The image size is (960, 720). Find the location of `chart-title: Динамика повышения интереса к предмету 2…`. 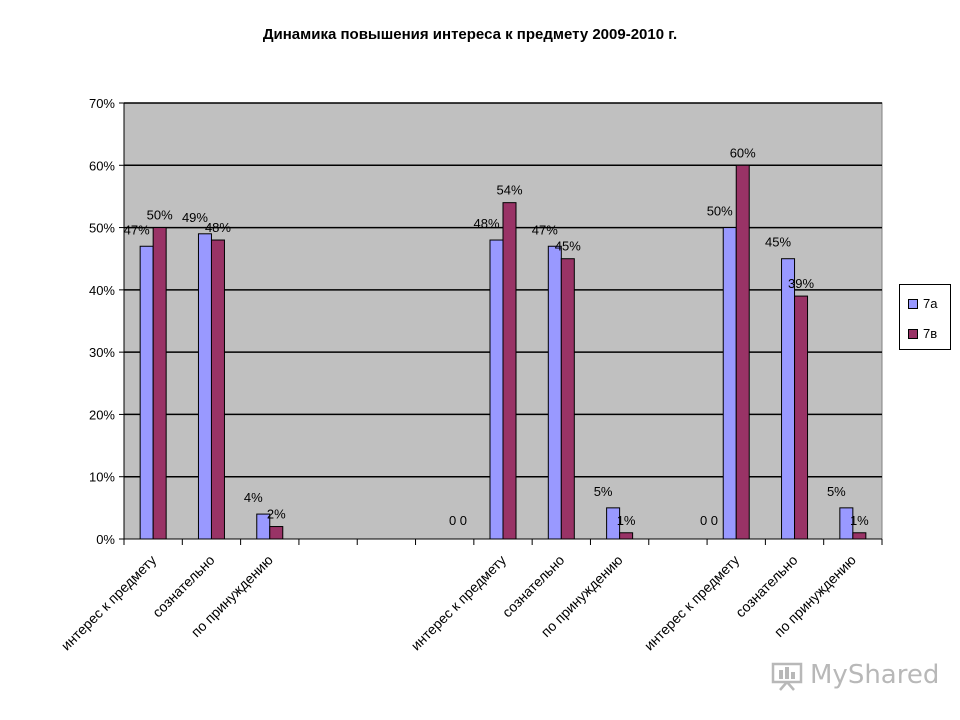

chart-title: Динамика повышения интереса к предмету 2… is located at coordinates (470, 34).